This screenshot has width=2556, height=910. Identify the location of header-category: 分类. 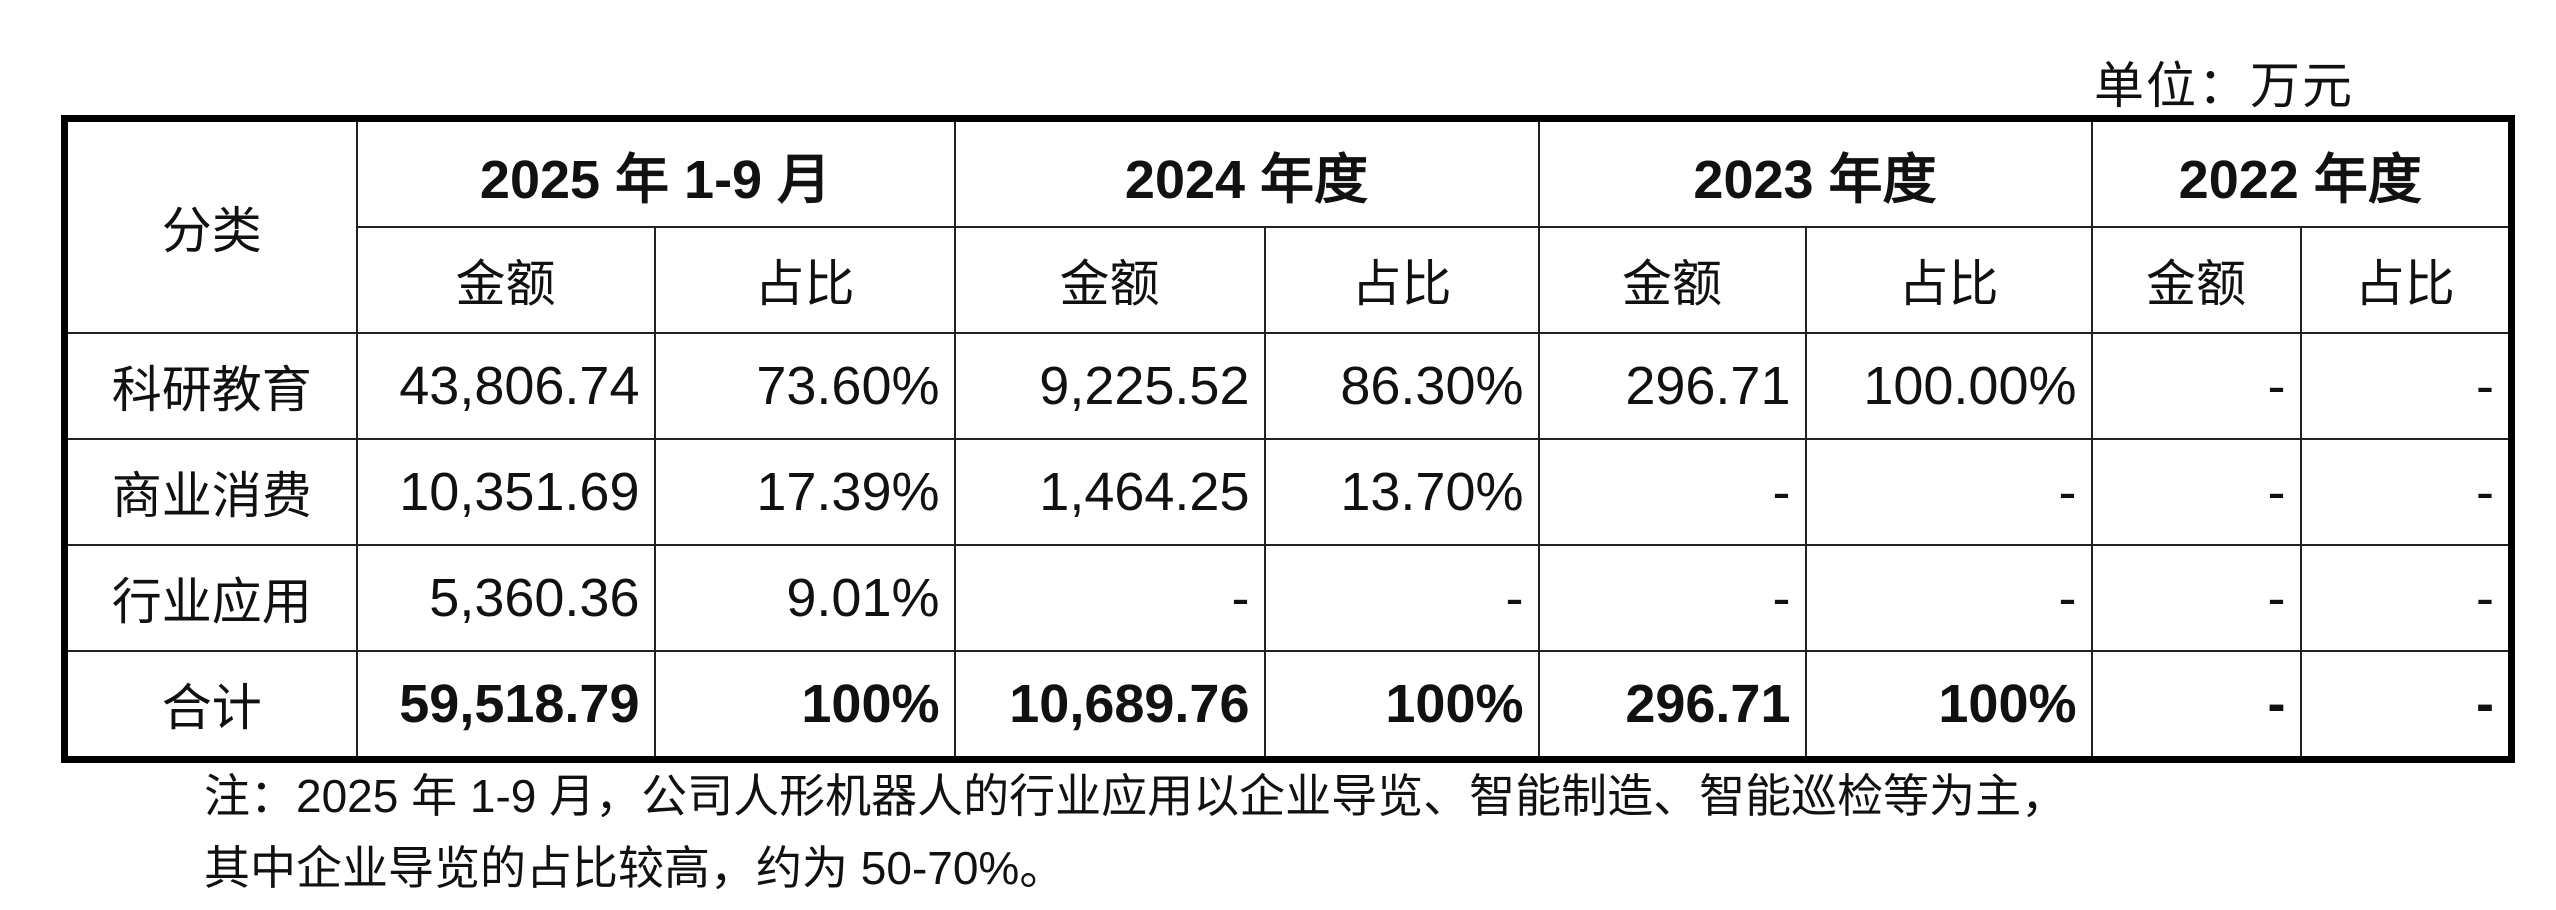
(210, 225).